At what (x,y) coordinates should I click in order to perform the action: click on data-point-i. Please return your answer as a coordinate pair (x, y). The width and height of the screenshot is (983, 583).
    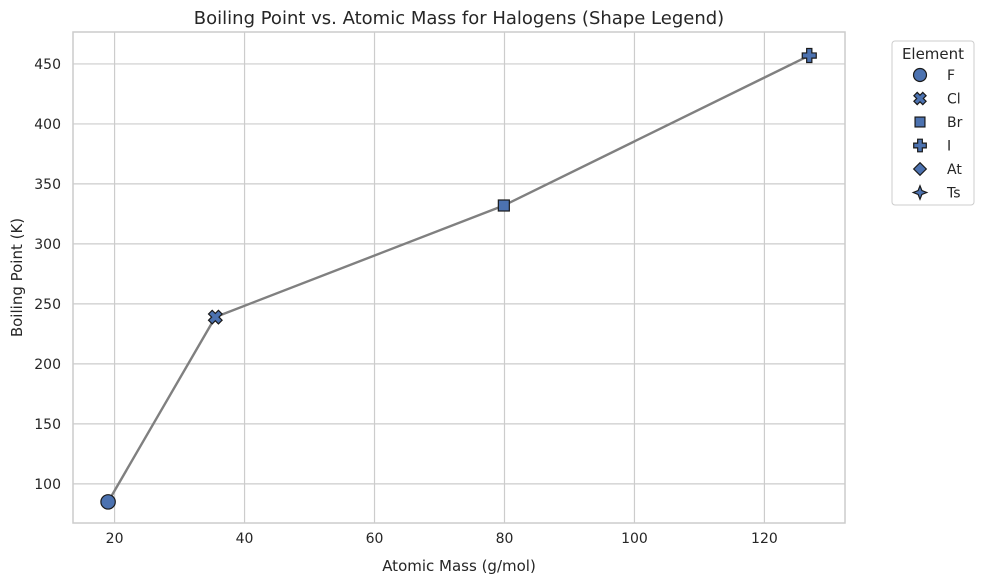
    Looking at the image, I should click on (809, 55).